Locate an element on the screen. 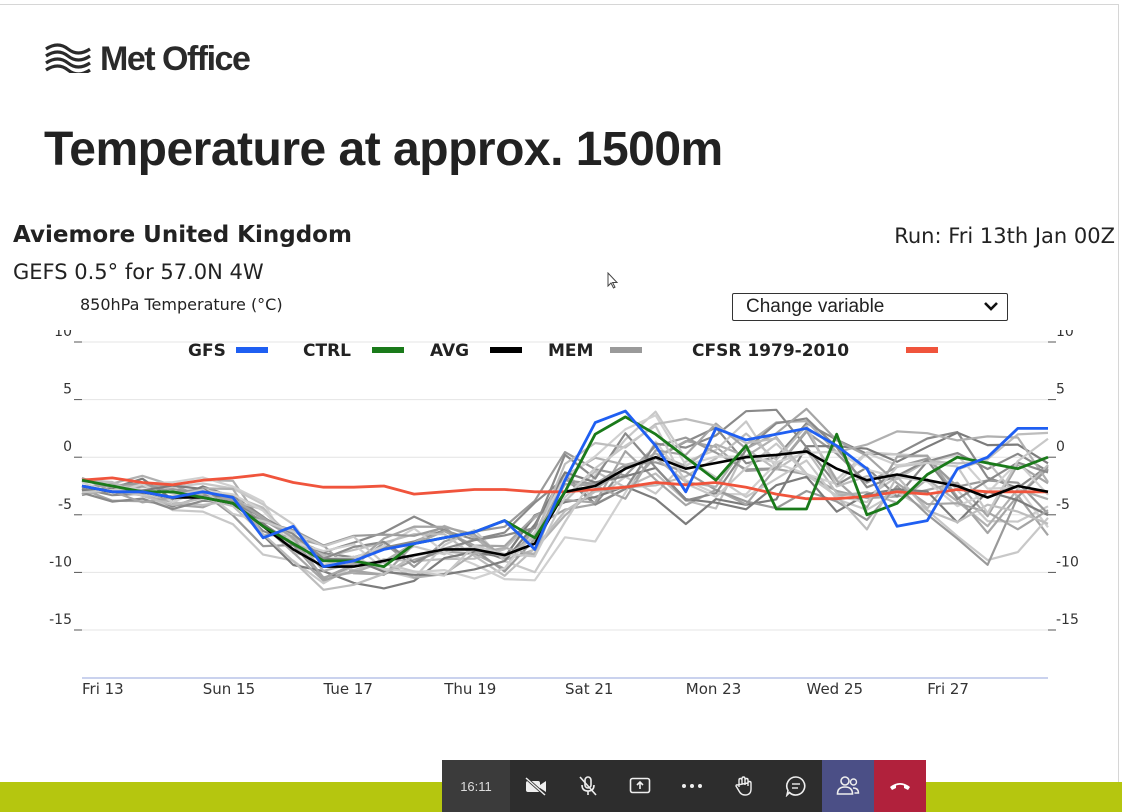 The height and width of the screenshot is (812, 1122). right-border is located at coordinates (1118, 394).